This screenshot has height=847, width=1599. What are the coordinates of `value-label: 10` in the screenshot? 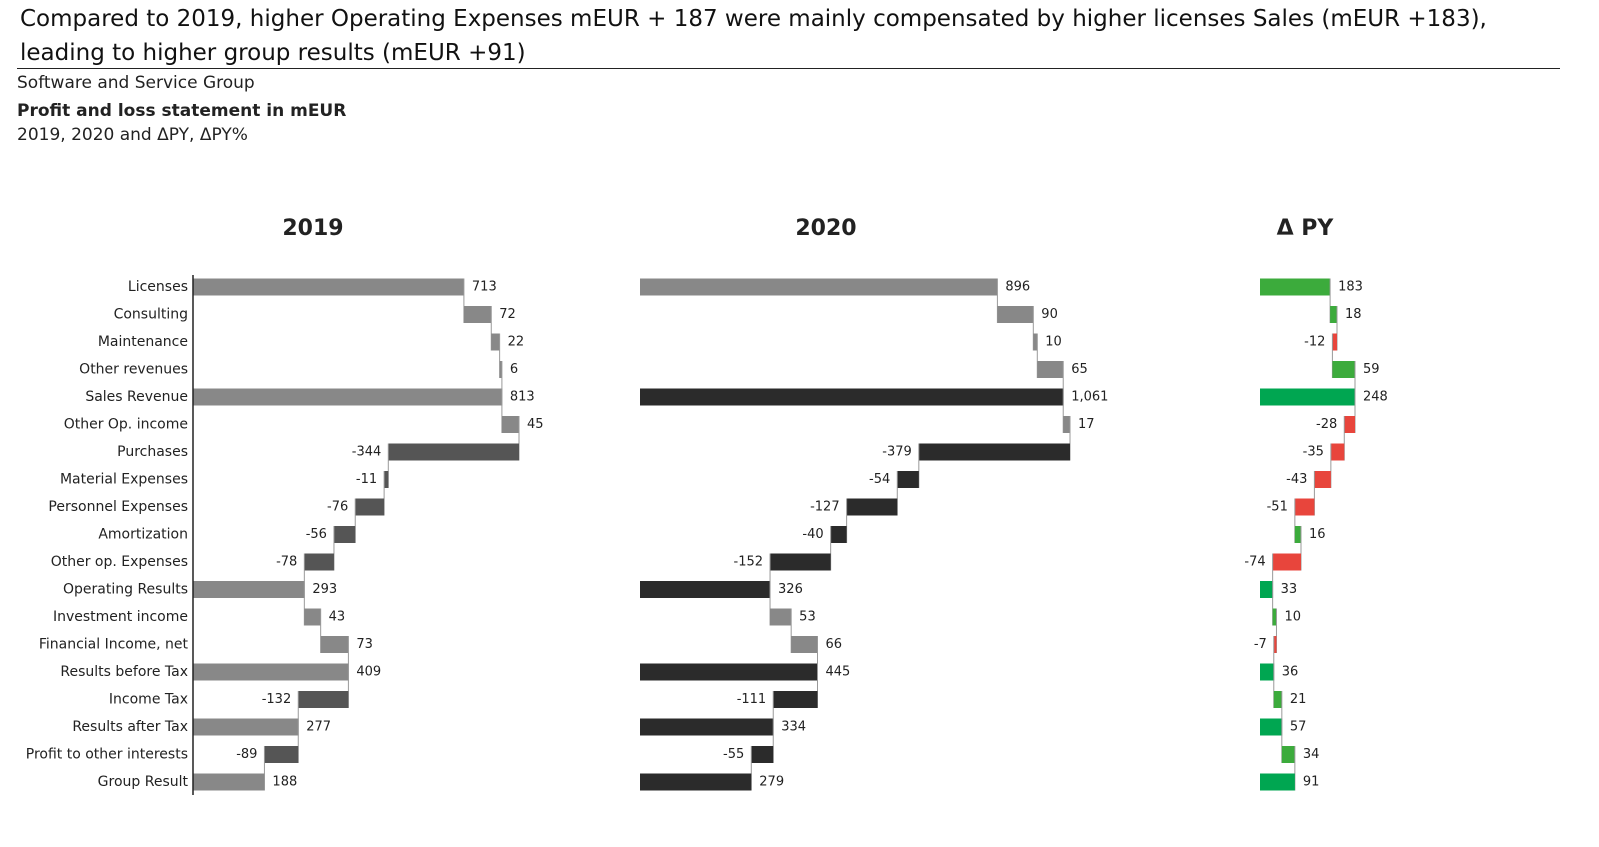 It's located at (1292, 617).